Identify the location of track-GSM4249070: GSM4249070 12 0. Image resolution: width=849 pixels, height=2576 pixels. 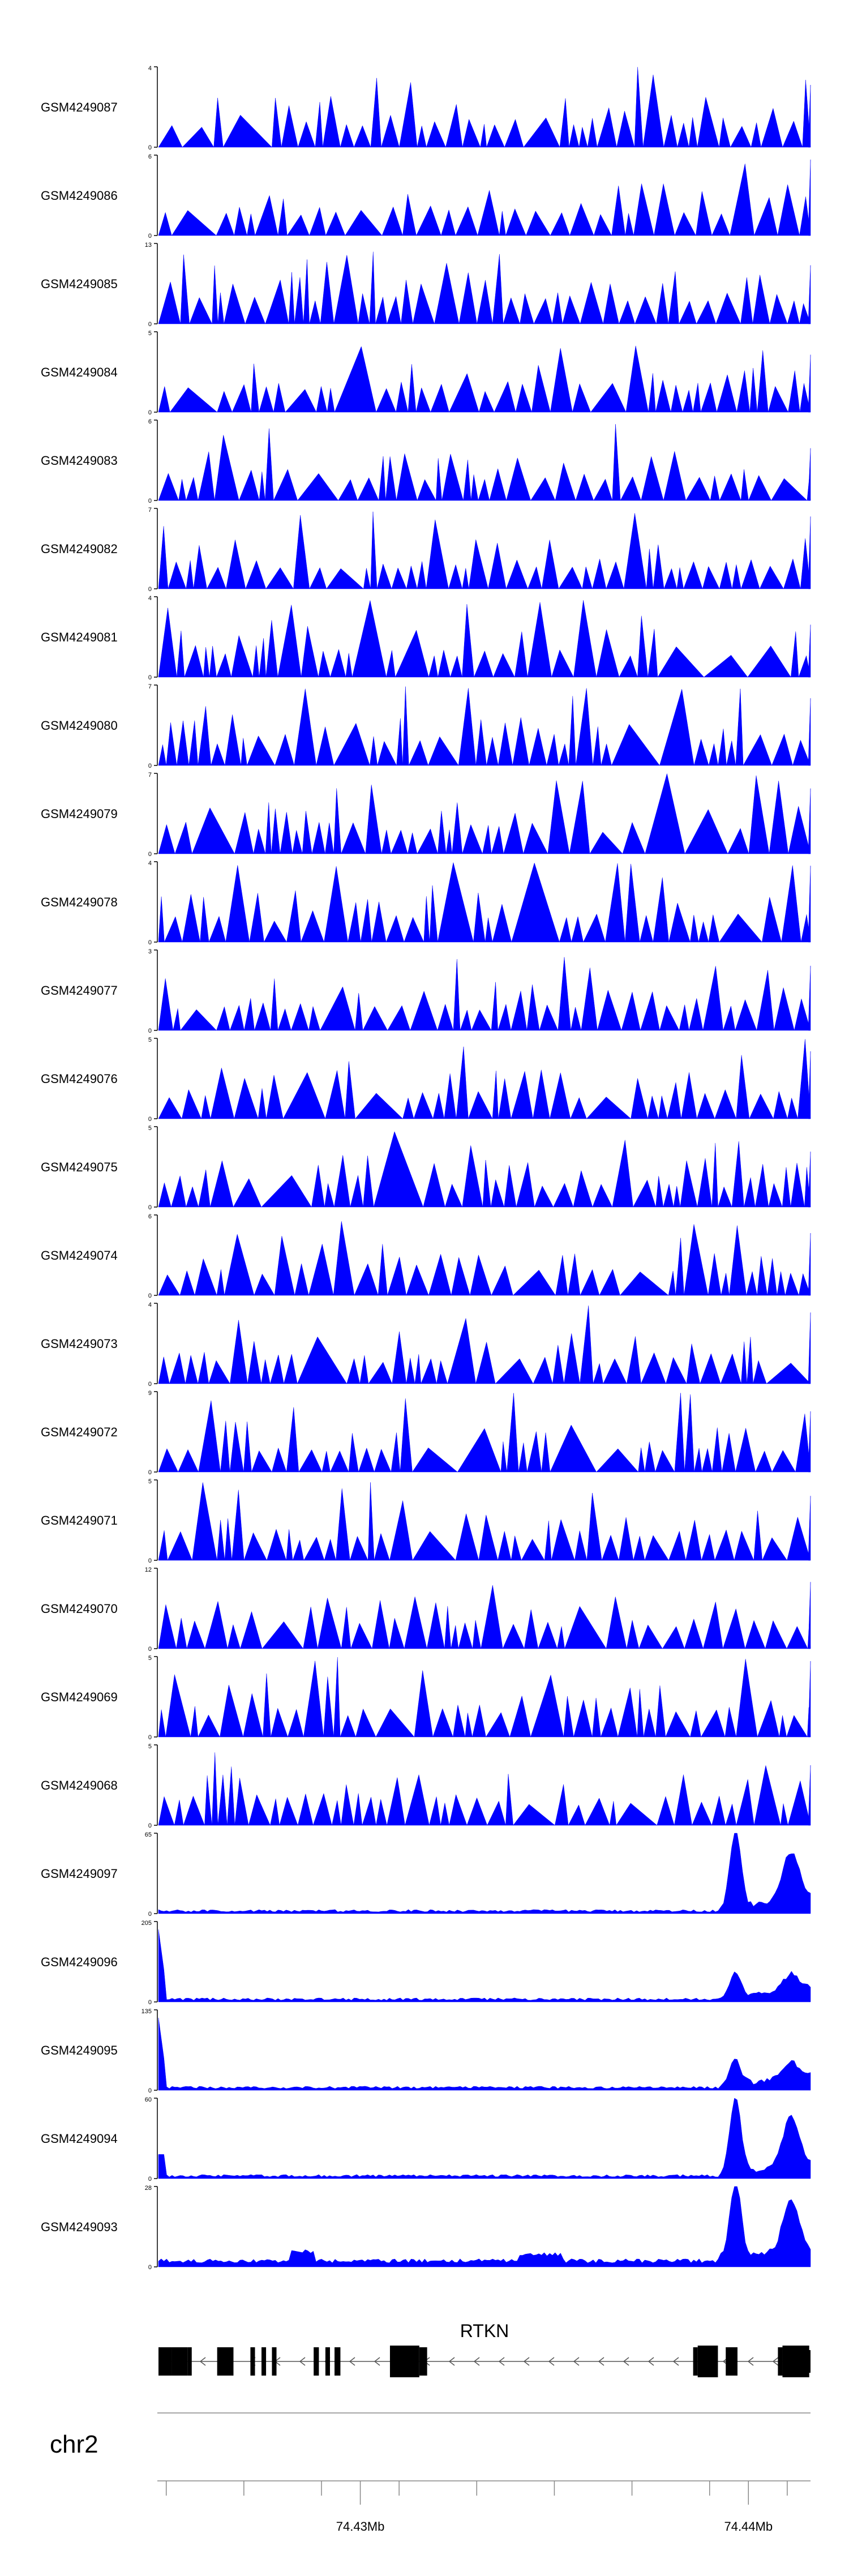
(426, 1610).